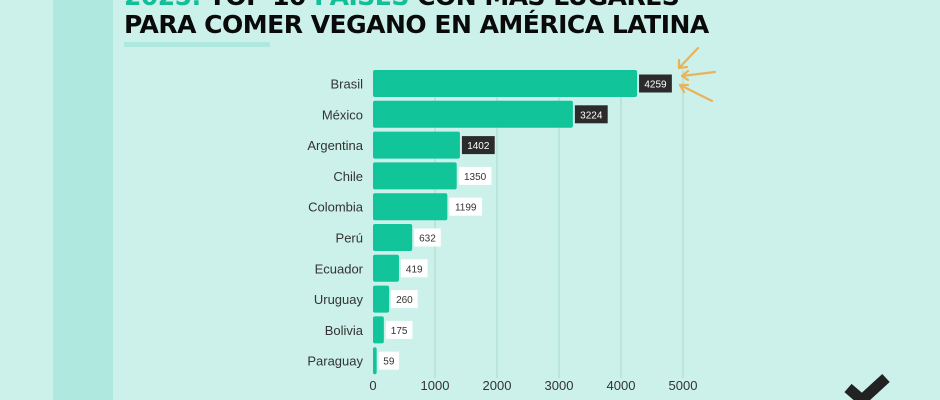 The width and height of the screenshot is (940, 400). I want to click on title-accent: PAISES, so click(361, 5).